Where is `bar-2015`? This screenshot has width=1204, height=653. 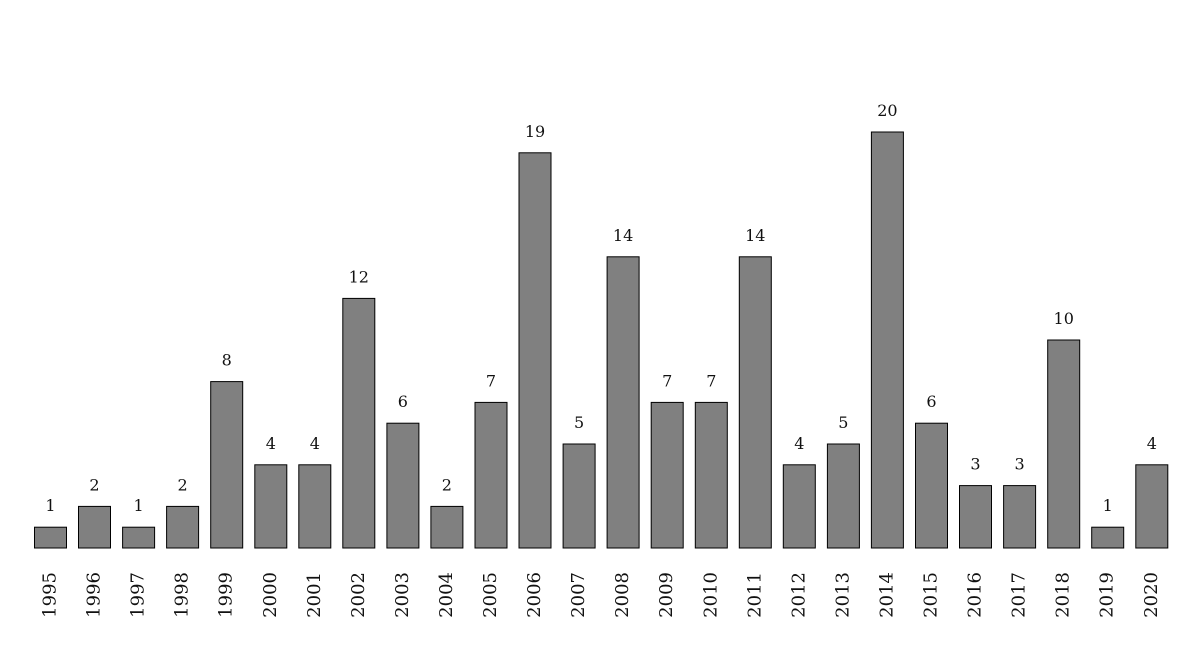
bar-2015 is located at coordinates (931, 485).